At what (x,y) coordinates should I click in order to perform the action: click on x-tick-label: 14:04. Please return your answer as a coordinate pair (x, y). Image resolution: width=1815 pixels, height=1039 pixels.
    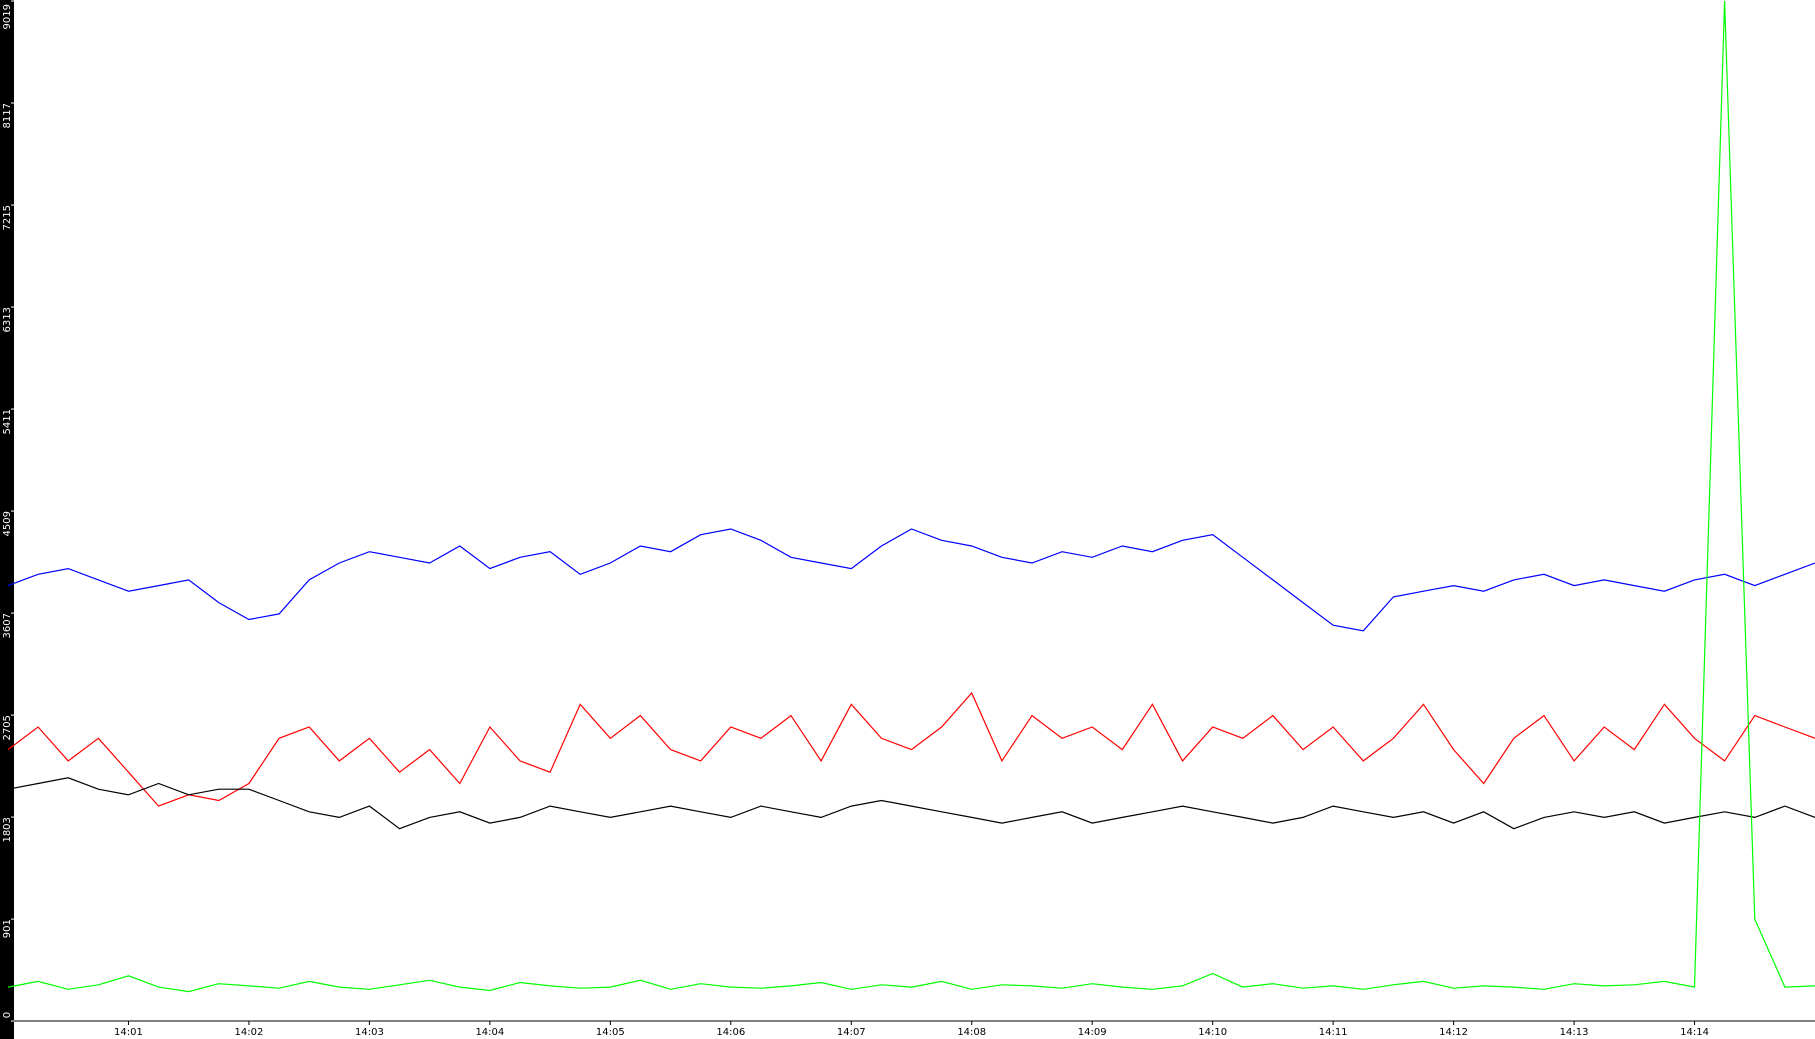
    Looking at the image, I should click on (489, 1032).